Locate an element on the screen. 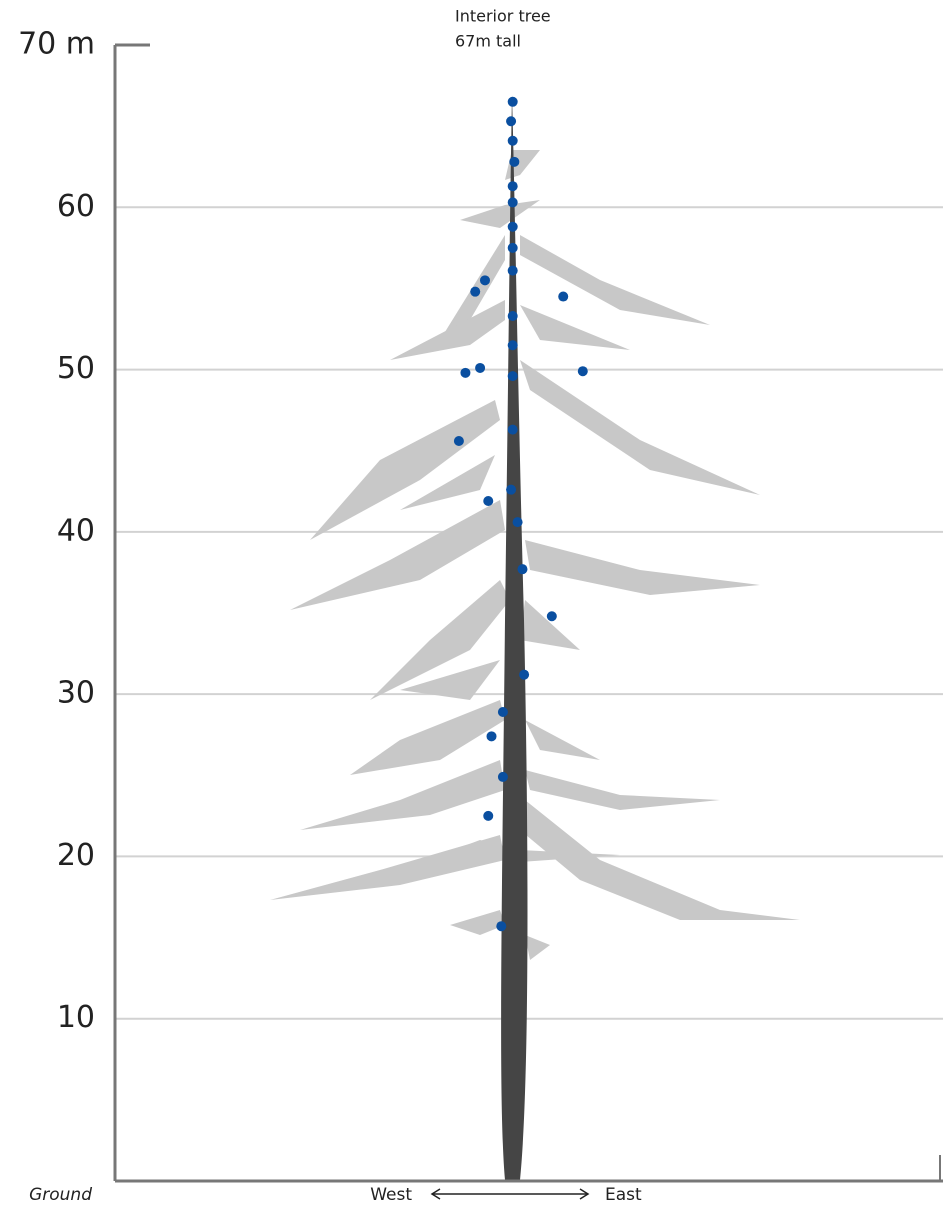 Image resolution: width=943 pixels, height=1209 pixels. y-tick-label: 10 is located at coordinates (76, 1017).